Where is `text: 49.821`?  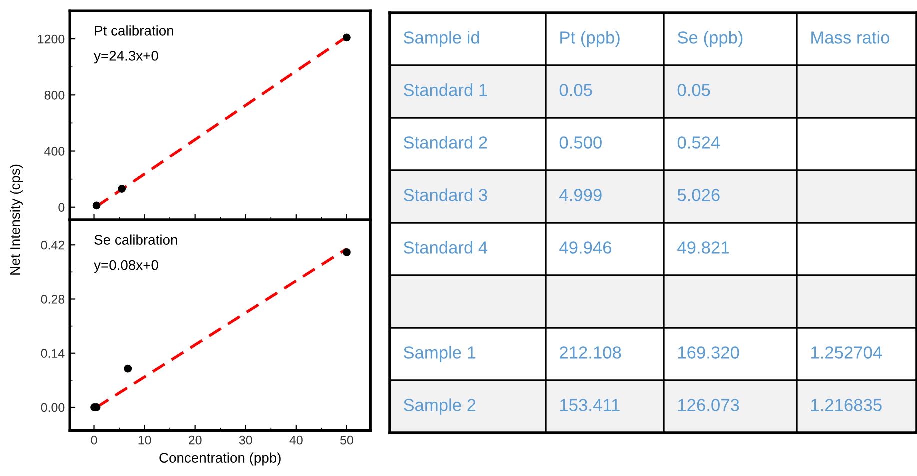
text: 49.821 is located at coordinates (704, 248).